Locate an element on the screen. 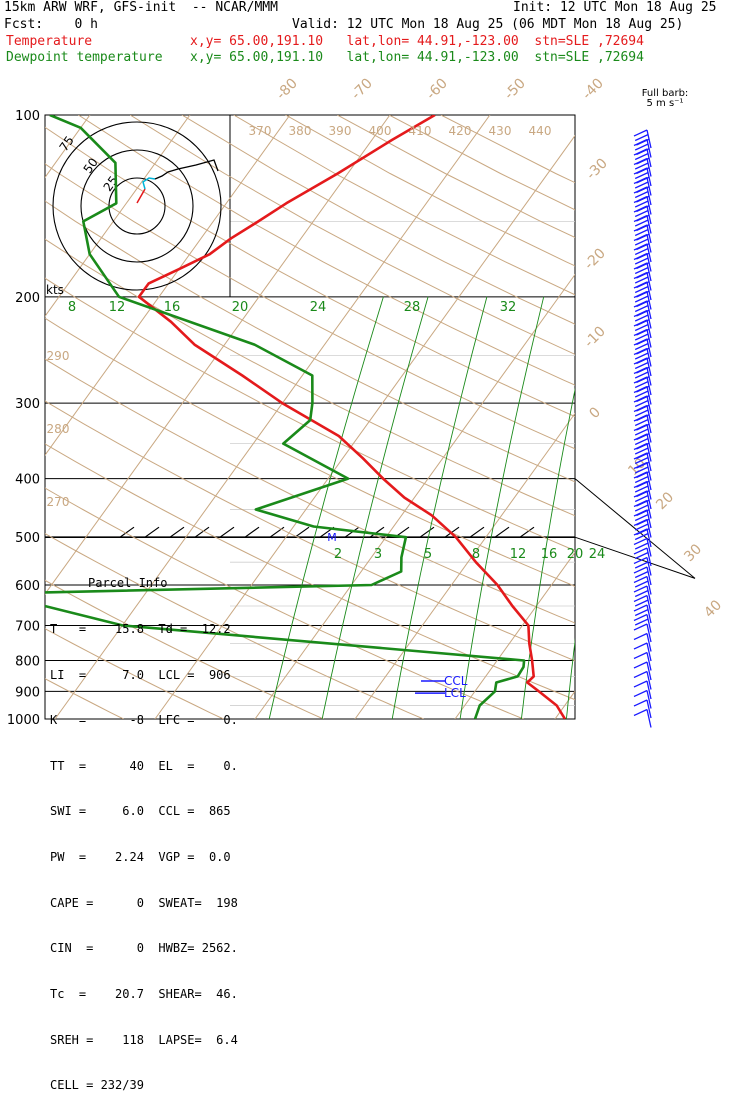  parcel-line-1: T = 15.8 Td = 12.2 is located at coordinates (140, 629).